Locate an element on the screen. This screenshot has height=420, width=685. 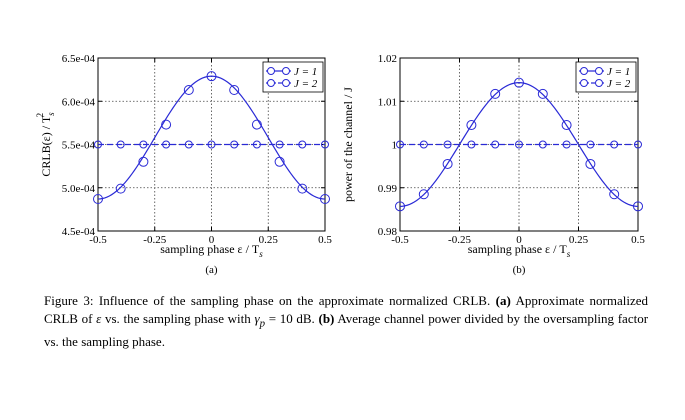
caption-part-a-text-1: Approximate normalized CRLB of is located at coordinates (346, 309).